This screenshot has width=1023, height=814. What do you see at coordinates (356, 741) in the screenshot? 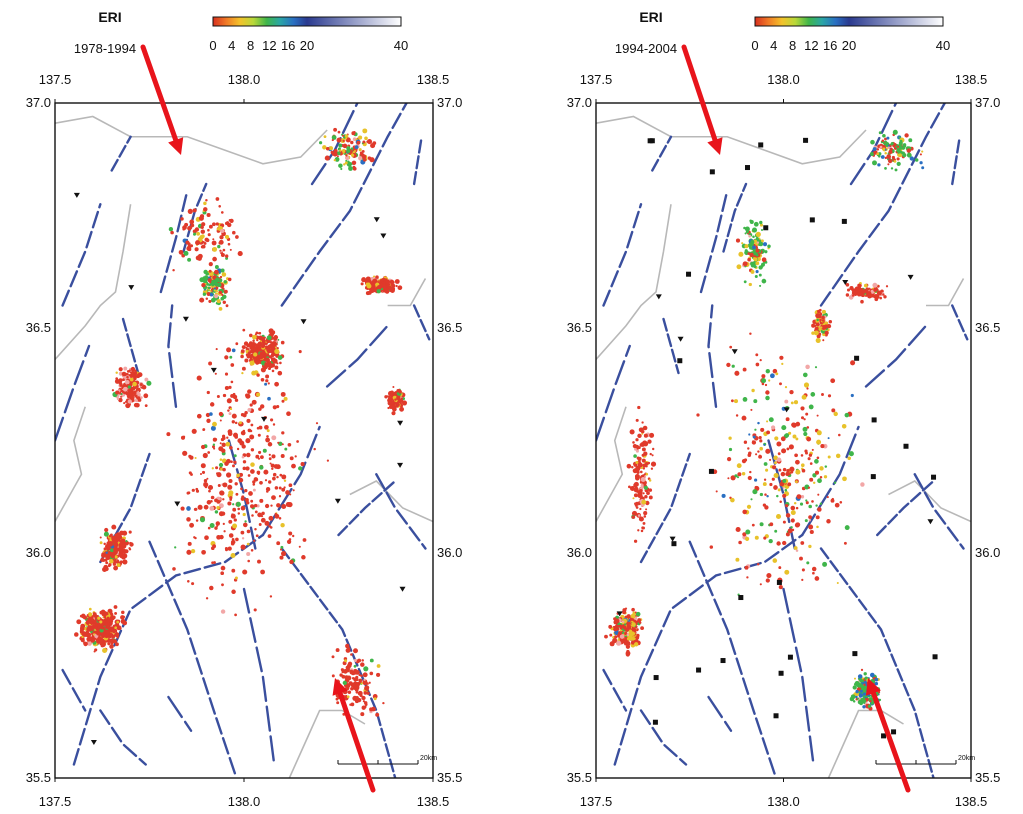
I see `annotation-arrow-bottom` at bounding box center [356, 741].